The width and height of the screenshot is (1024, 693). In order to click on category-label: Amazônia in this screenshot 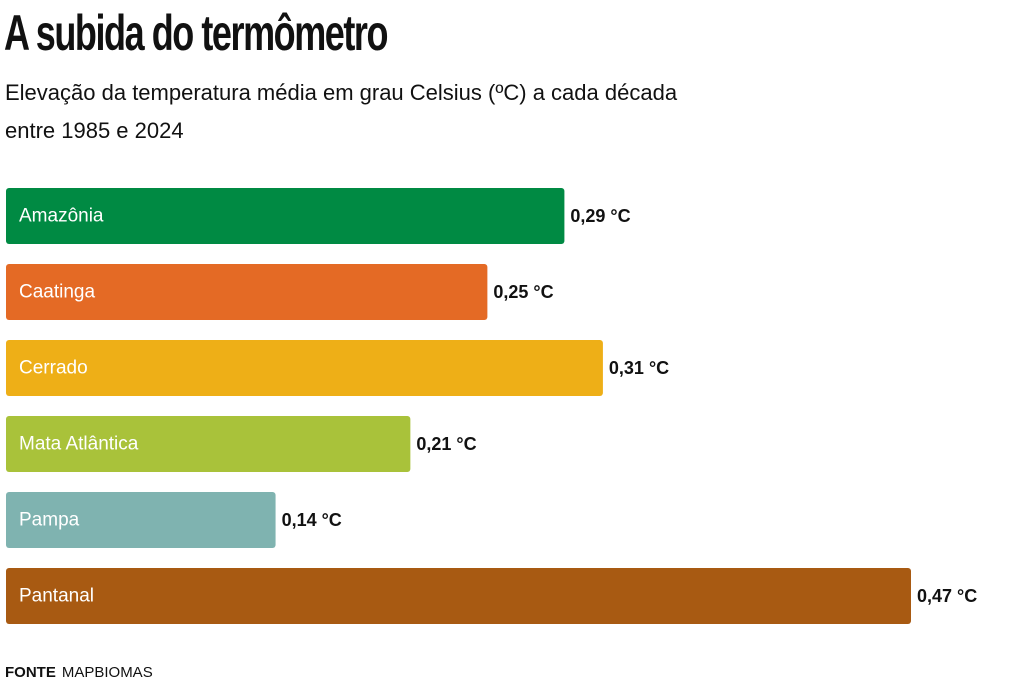, I will do `click(61, 216)`.